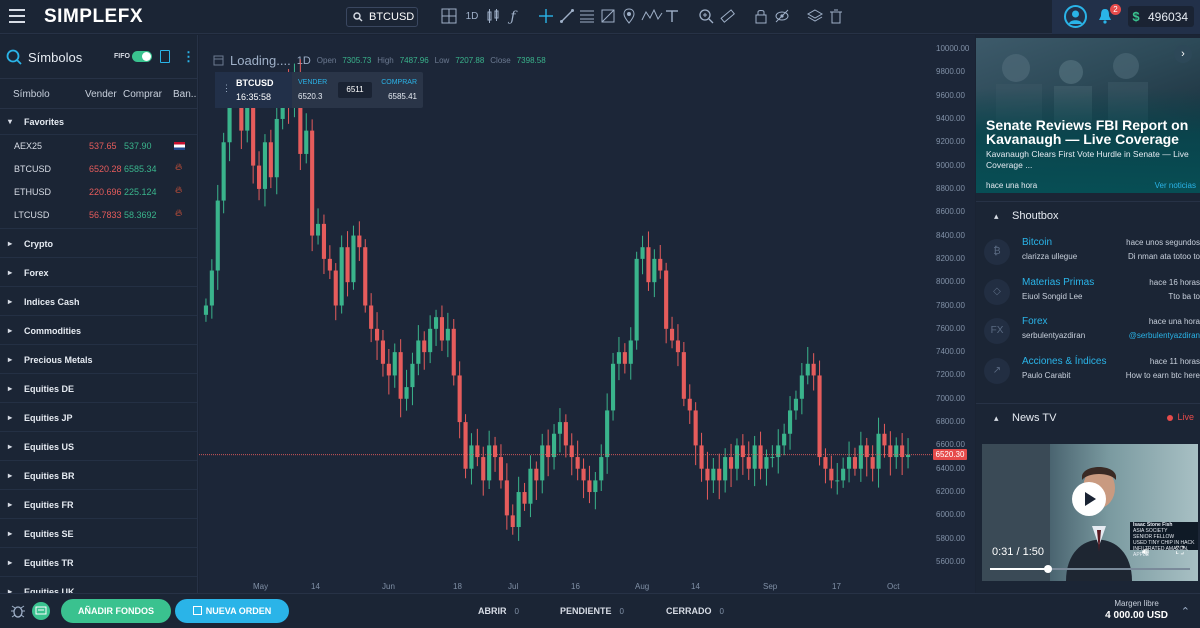 The image size is (1200, 628). Describe the element at coordinates (608, 17) in the screenshot. I see `pattern-icon` at that location.